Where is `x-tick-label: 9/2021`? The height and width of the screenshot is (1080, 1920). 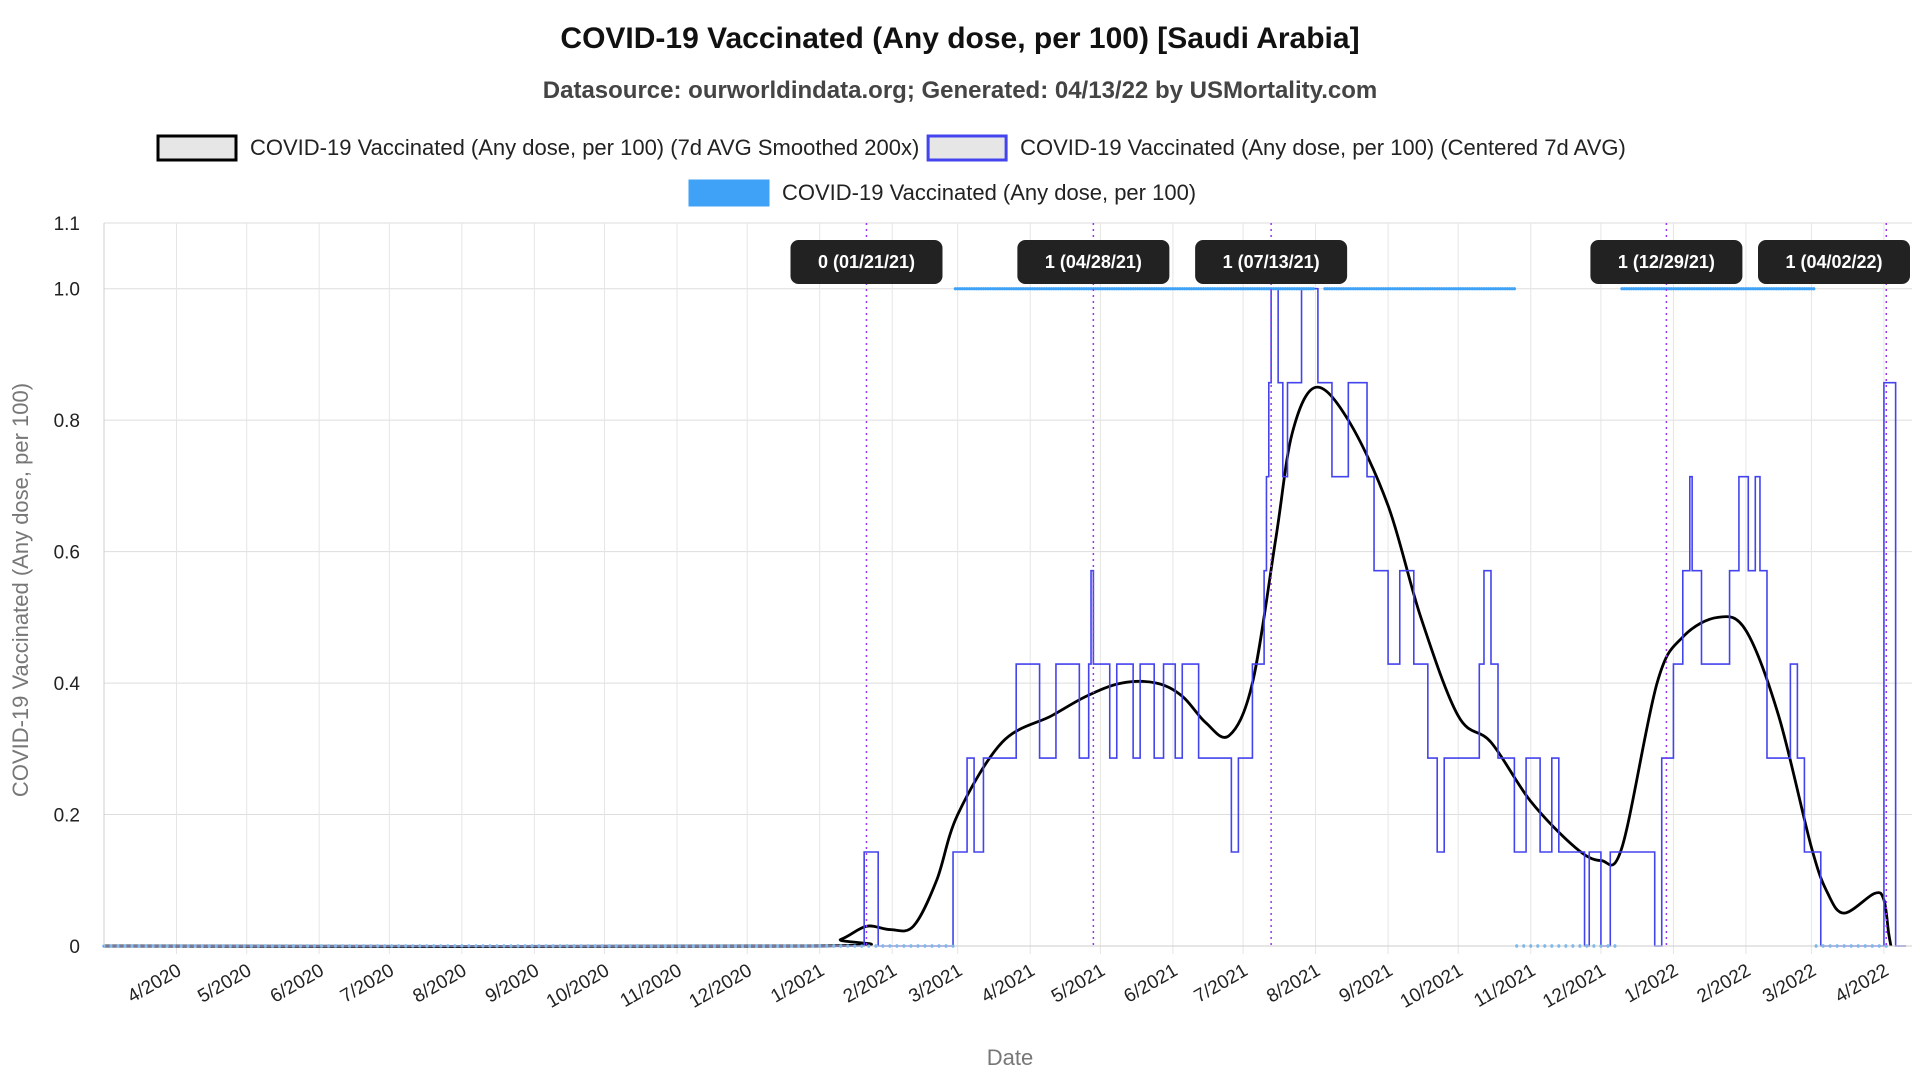
x-tick-label: 9/2021 is located at coordinates (1366, 983).